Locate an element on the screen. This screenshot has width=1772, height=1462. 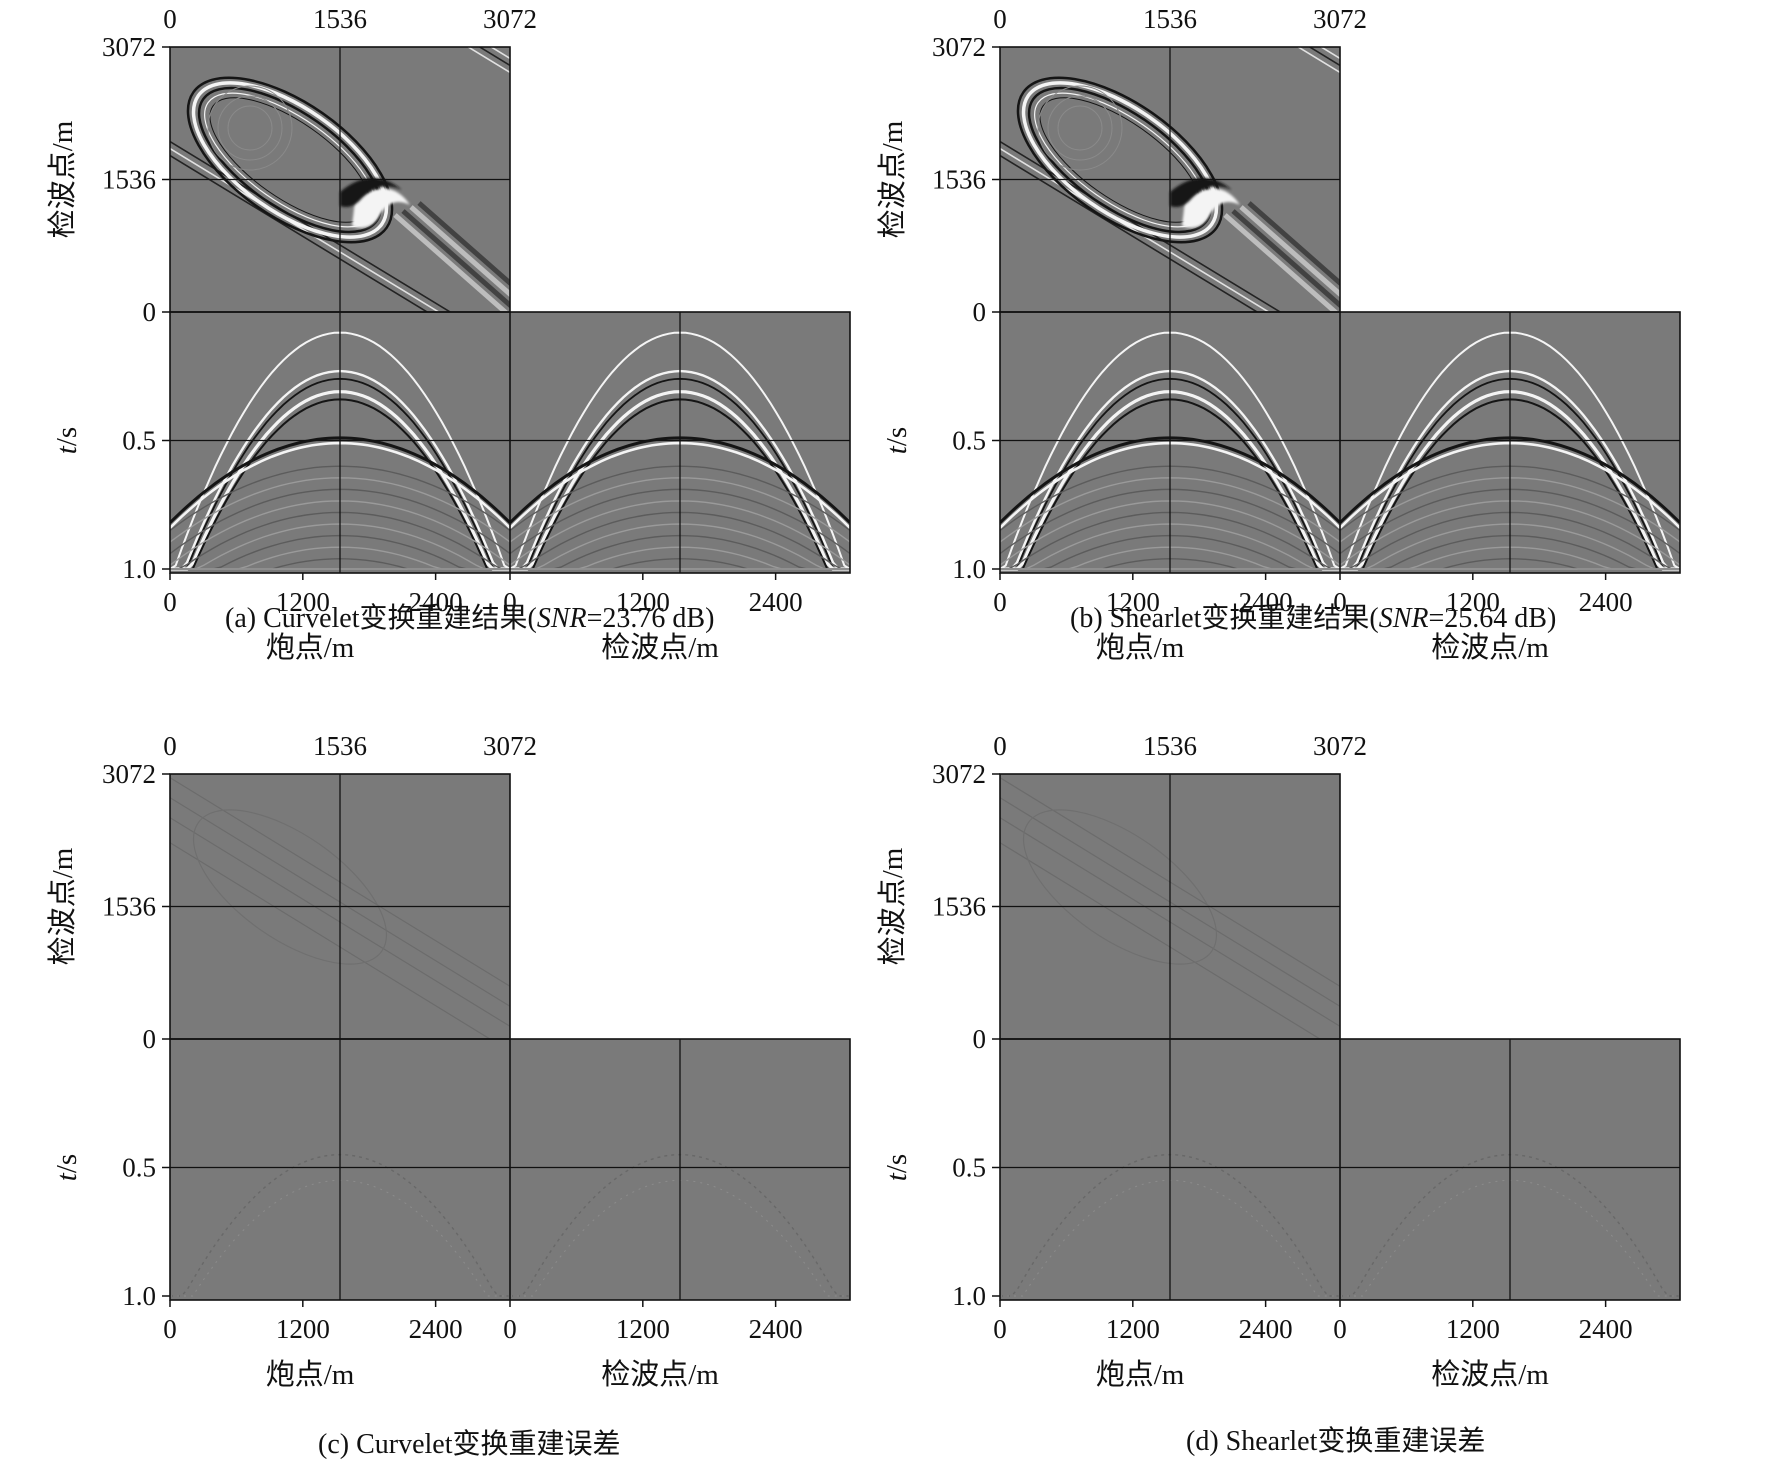
caption-b-snr-value: =25.64 dB) is located at coordinates (1492, 618).